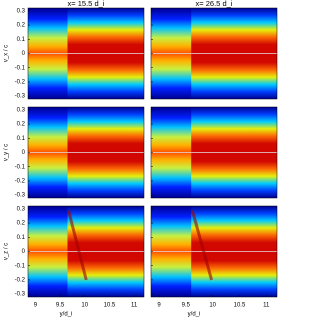  Describe the element at coordinates (7, 251) in the screenshot. I see `y-axis-label: v_z / c` at that location.